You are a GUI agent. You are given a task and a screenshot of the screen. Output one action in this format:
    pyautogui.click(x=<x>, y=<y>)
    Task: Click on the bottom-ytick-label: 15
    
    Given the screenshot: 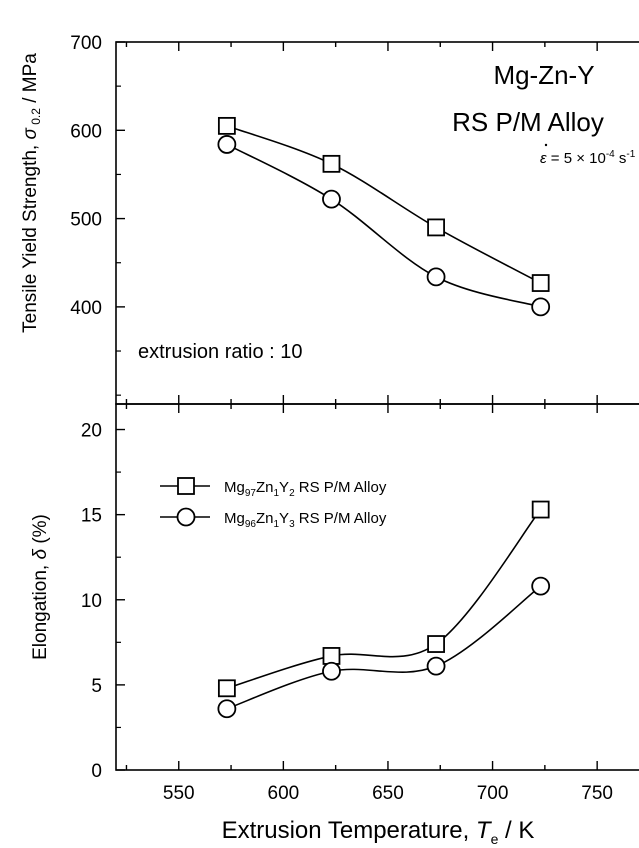 What is the action you would take?
    pyautogui.click(x=91, y=516)
    